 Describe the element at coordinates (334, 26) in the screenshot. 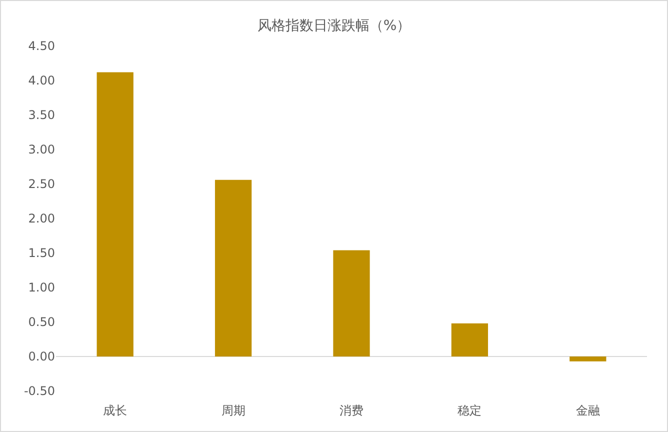

I see `chart-title: 风格指数日涨跌幅（%）` at that location.